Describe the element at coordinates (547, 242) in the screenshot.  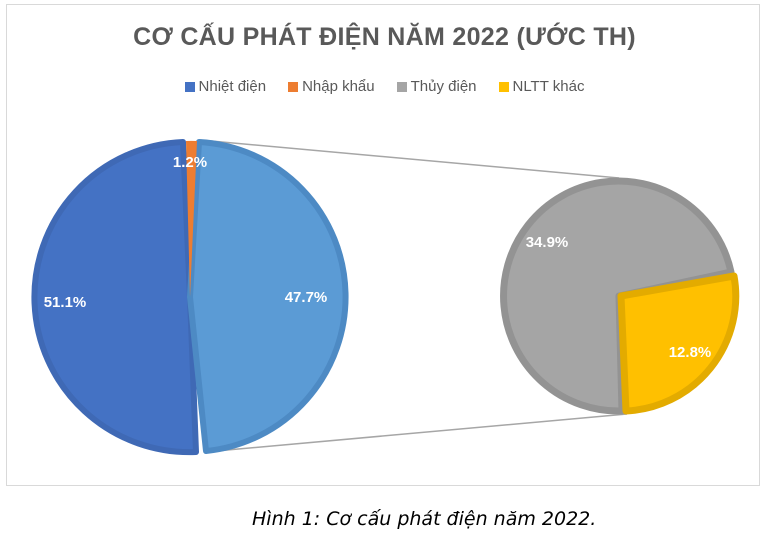
I see `label-thuy-dien: 34.9%` at that location.